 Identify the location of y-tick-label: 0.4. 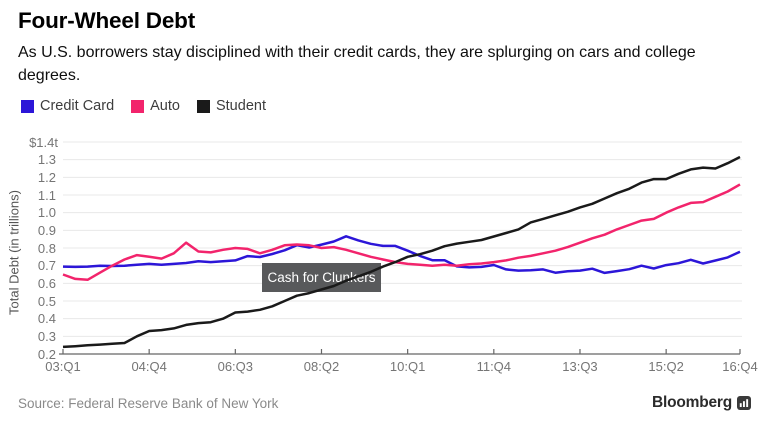
(46, 319).